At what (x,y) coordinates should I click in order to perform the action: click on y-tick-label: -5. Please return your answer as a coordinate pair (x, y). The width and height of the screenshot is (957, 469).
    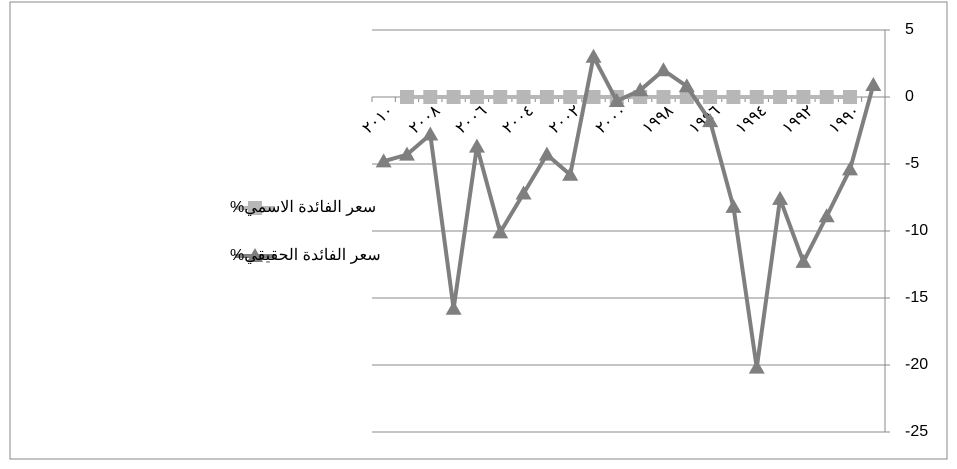
    Looking at the image, I should click on (912, 163).